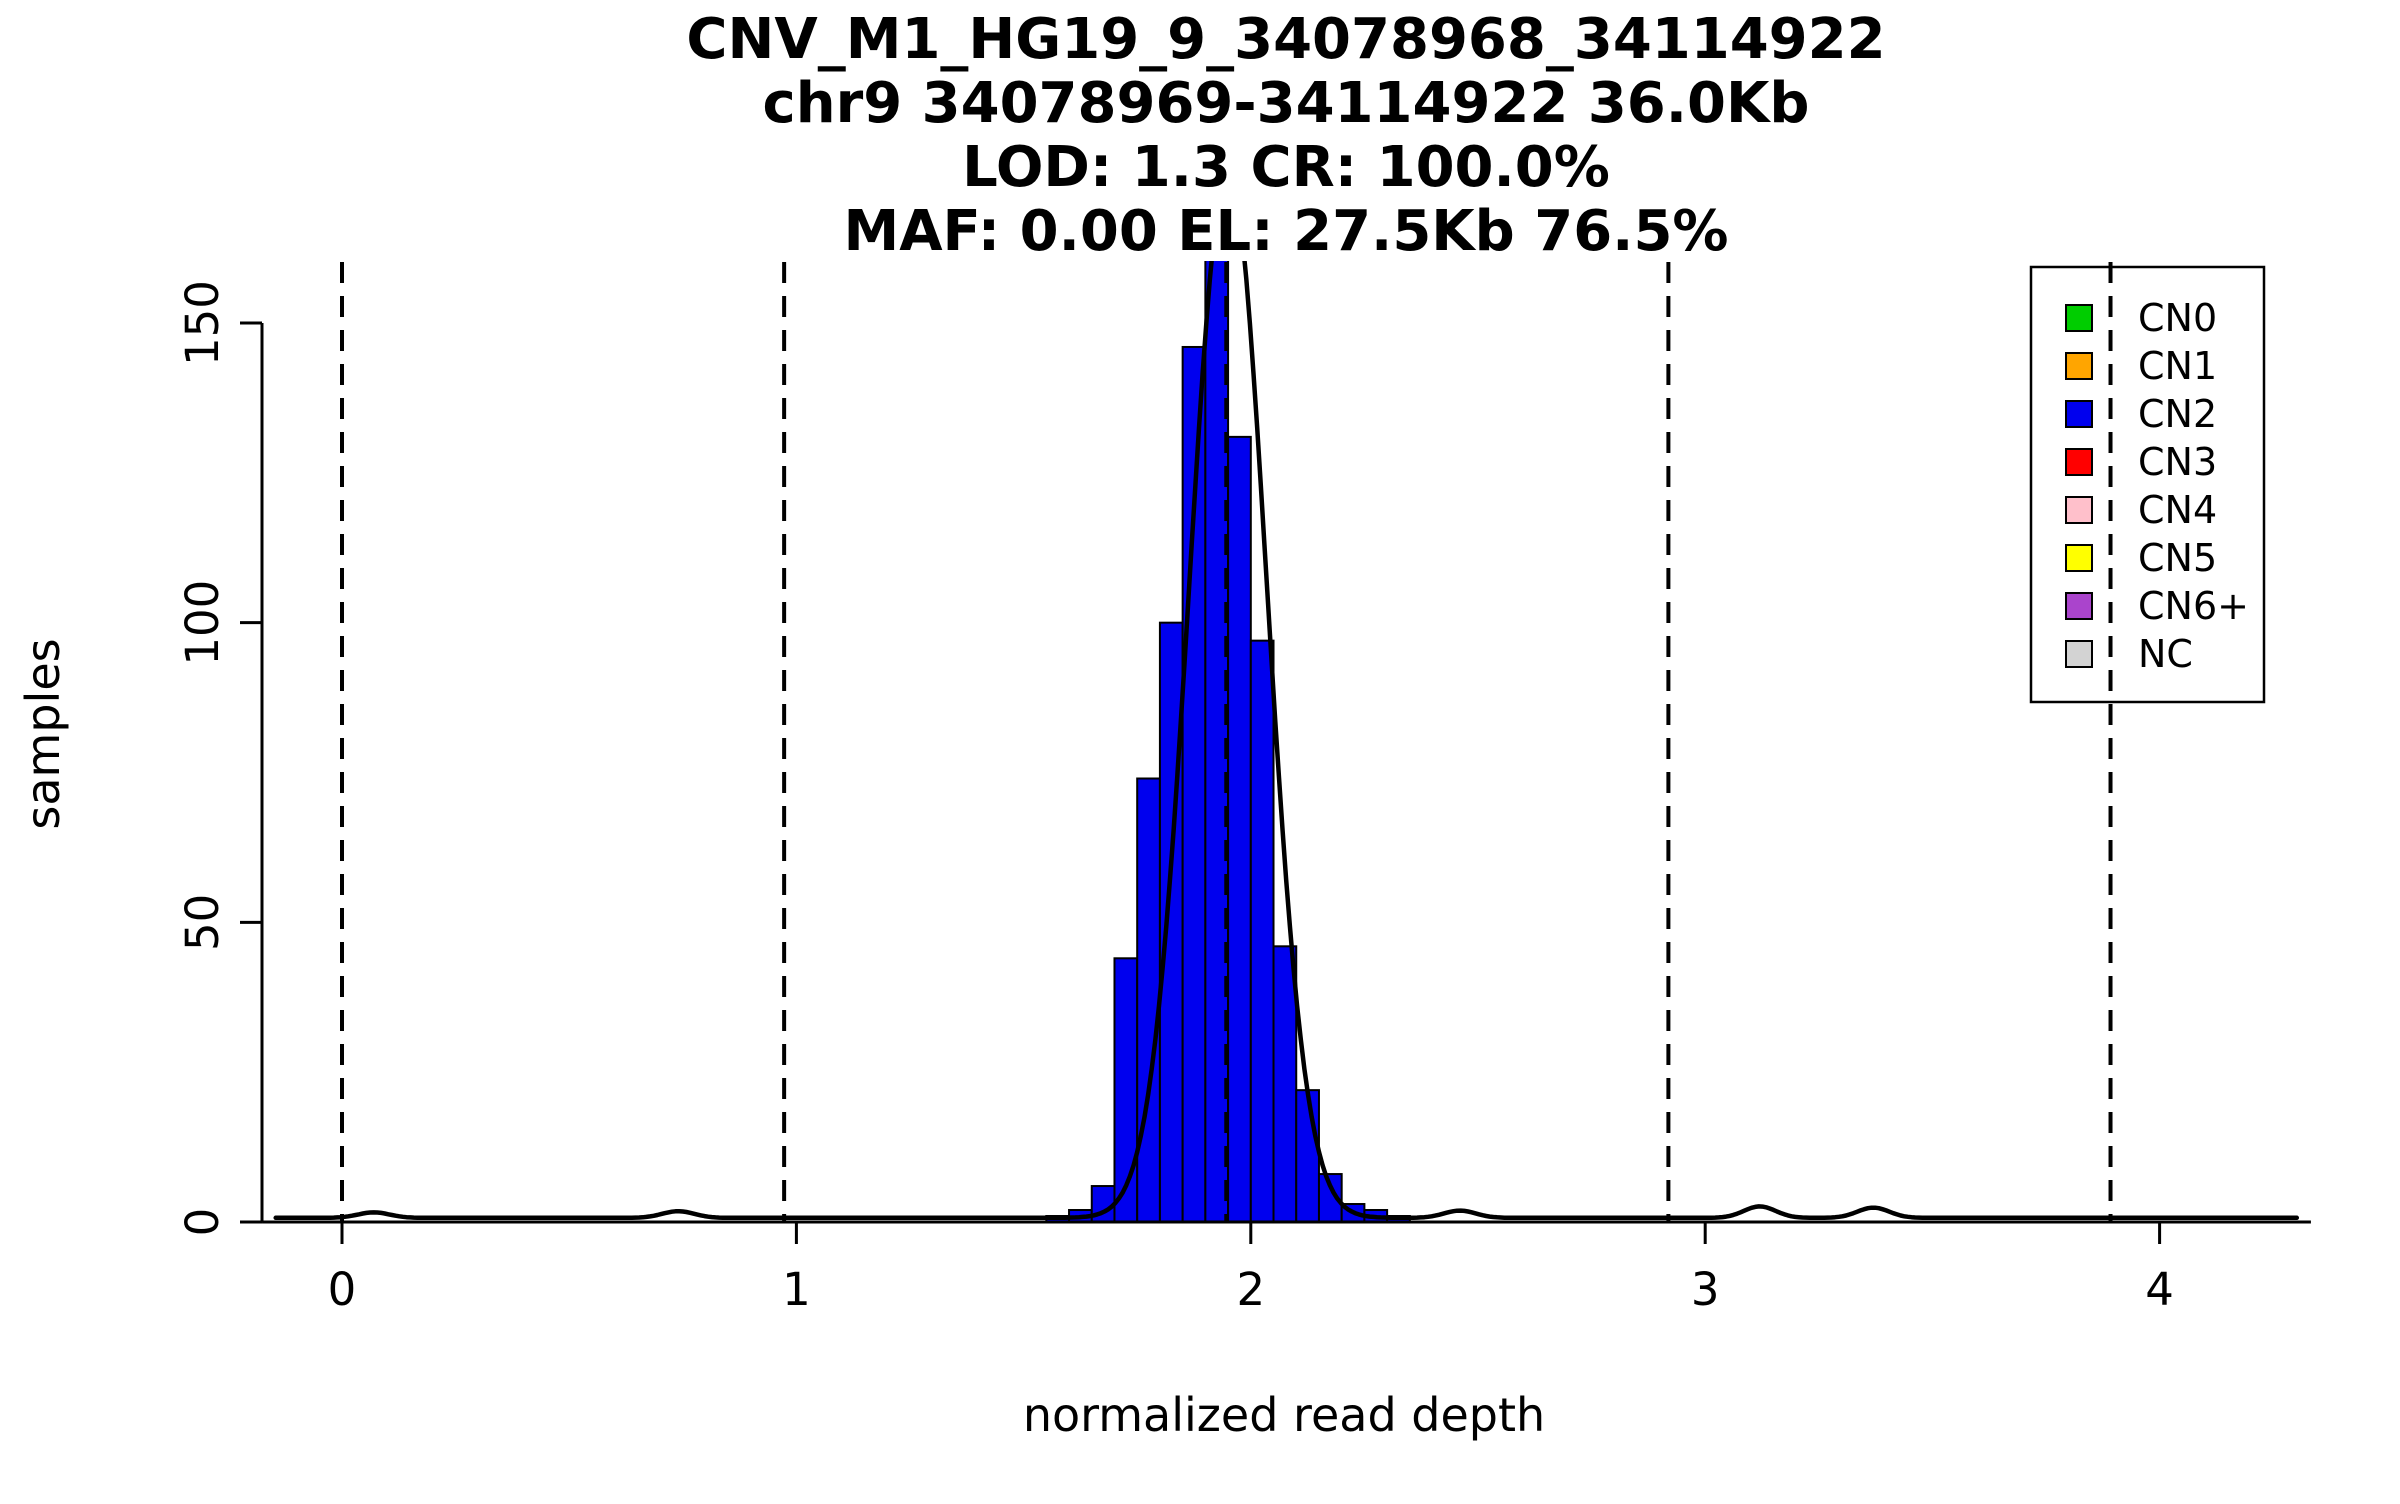  I want to click on chart-title-line-1: CNV_M1_HG19_9_34078968_34114922, so click(1285, 39).